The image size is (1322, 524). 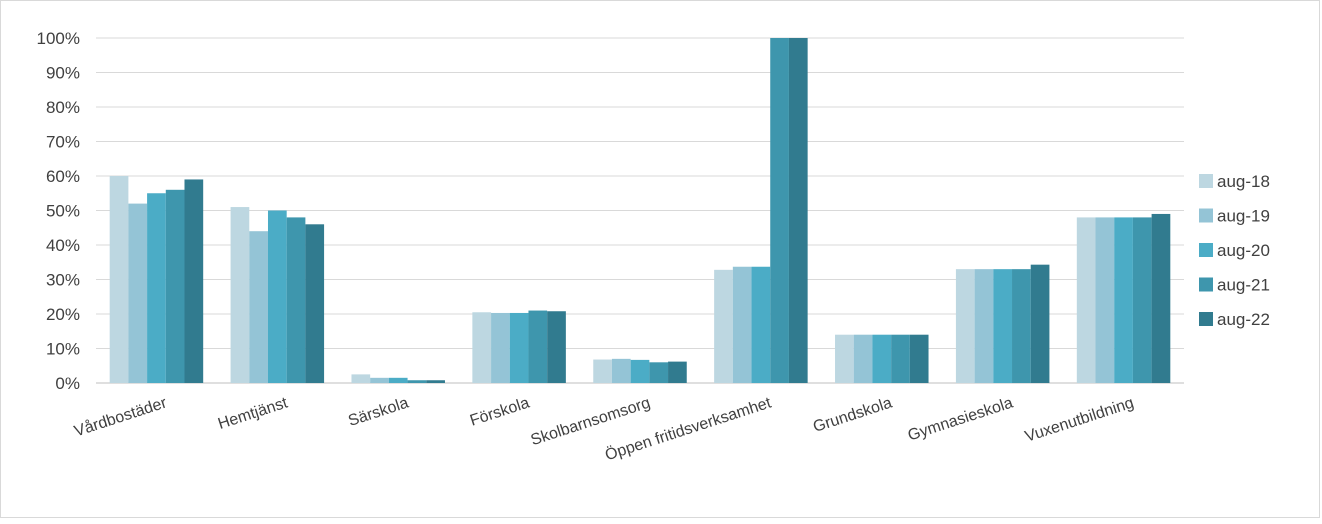 What do you see at coordinates (63, 245) in the screenshot?
I see `y-tick-label: 40%` at bounding box center [63, 245].